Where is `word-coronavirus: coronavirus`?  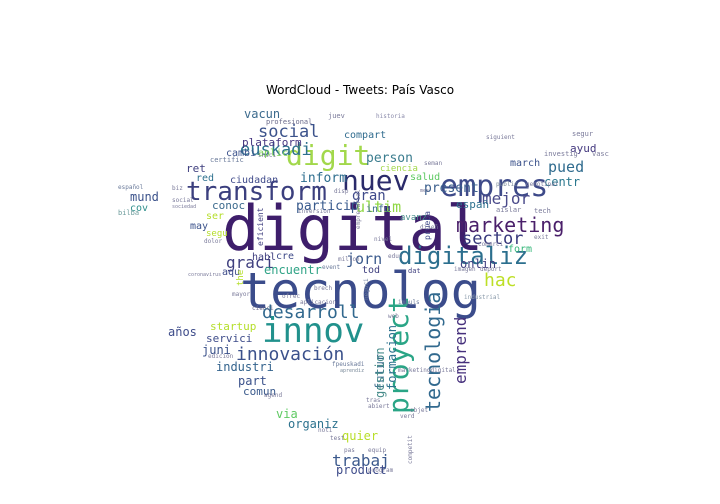
word-coronavirus: coronavirus is located at coordinates (204, 275).